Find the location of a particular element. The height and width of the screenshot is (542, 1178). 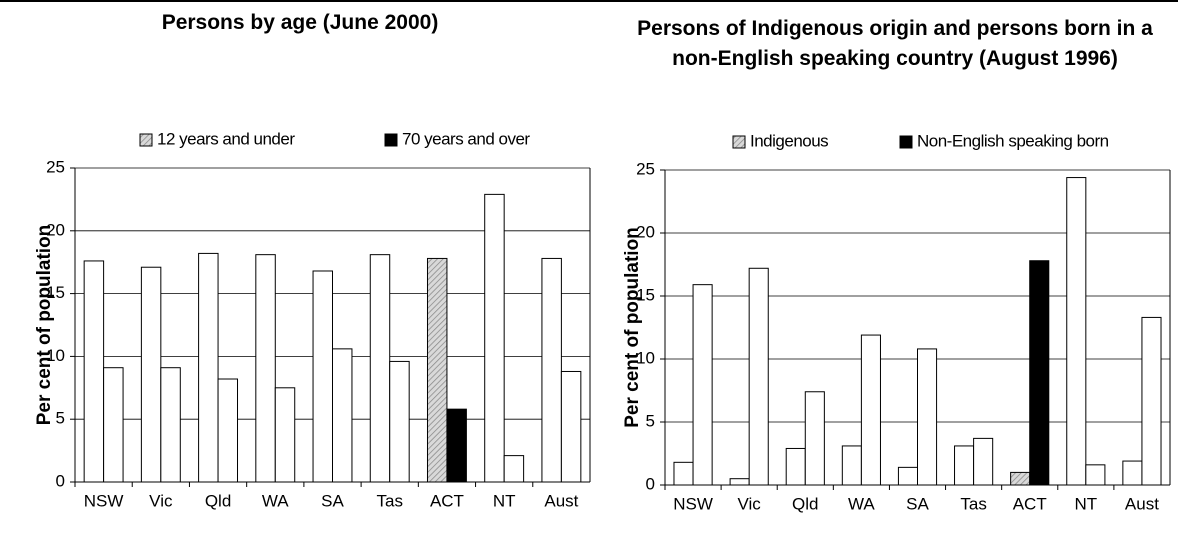

legend-label: Non-English speaking born is located at coordinates (1013, 140).